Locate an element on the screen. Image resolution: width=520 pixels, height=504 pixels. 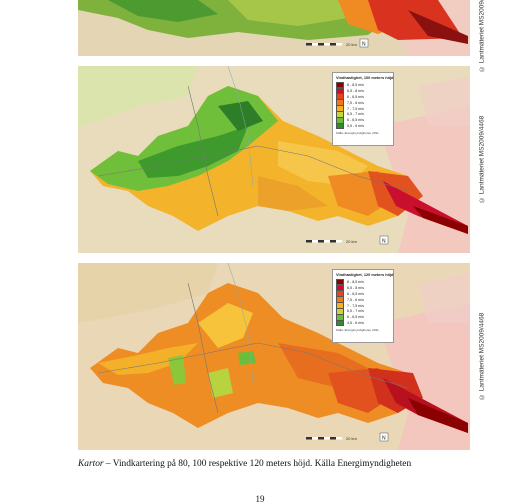
legend-title: Vindhastighet, 120 meters höjd is located at coordinates (365, 274).